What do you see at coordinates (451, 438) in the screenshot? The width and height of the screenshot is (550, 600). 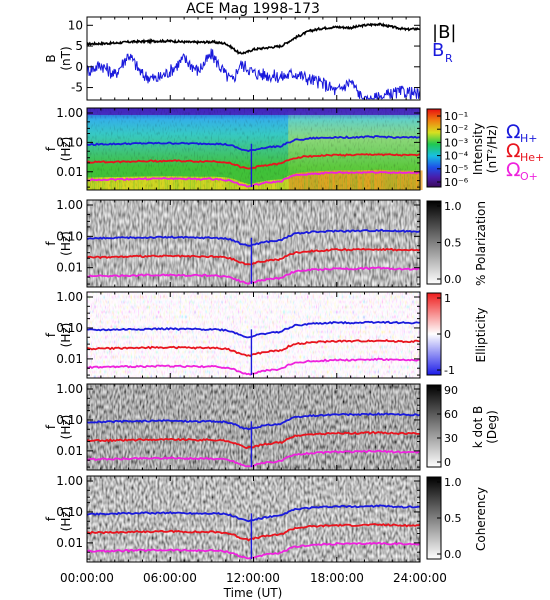 I see `colorbar-tick-label: 30` at bounding box center [451, 438].